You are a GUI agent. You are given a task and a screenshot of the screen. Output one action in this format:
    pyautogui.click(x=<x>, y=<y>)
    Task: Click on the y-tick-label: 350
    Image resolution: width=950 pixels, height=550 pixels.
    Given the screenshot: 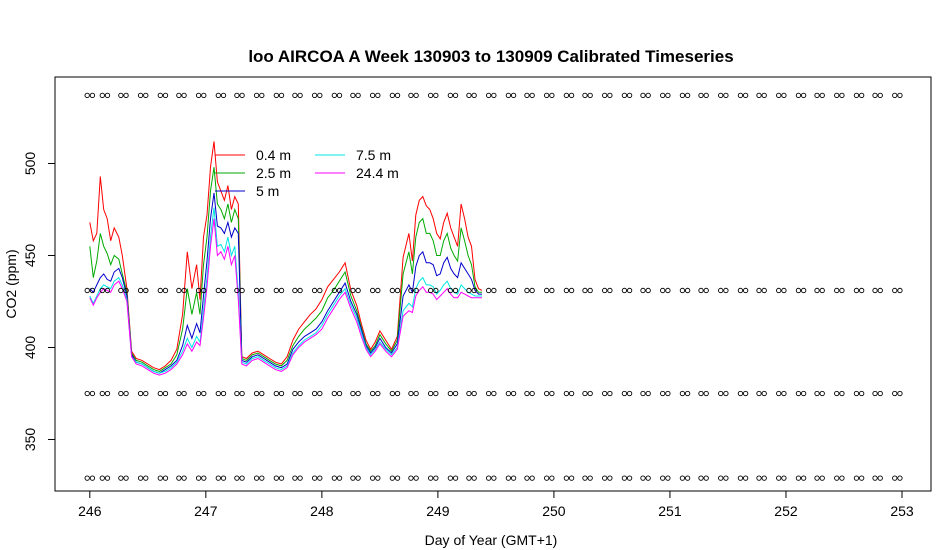 What is the action you would take?
    pyautogui.click(x=30, y=440)
    